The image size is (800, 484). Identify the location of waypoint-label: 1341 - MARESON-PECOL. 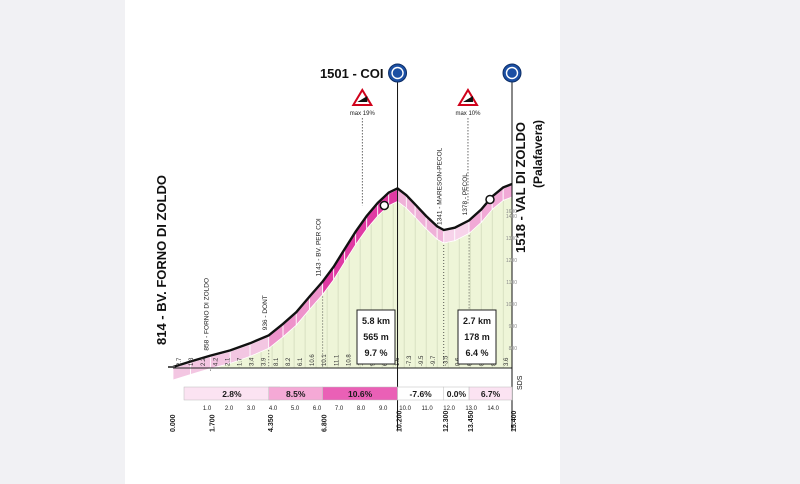
(440, 186).